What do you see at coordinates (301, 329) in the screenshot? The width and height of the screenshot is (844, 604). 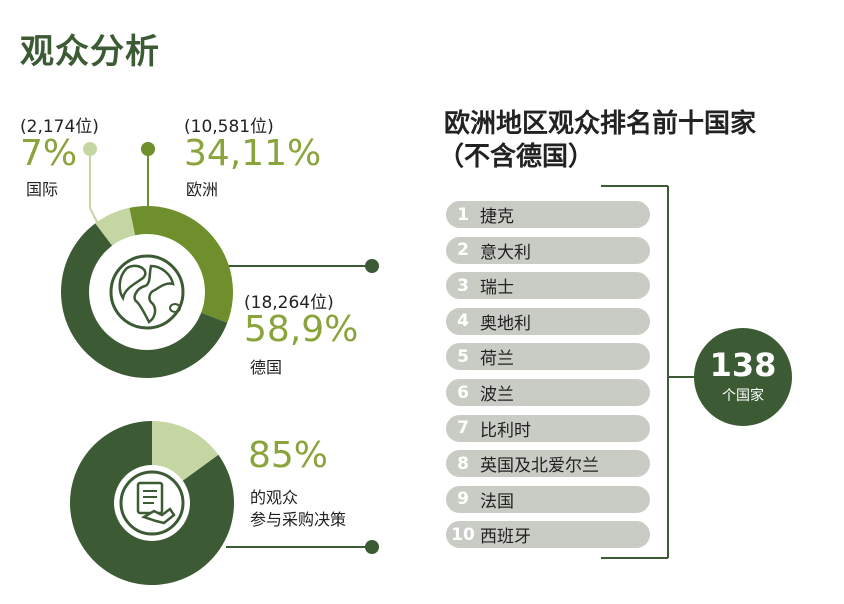 I see `germany-percent: 58,9%` at bounding box center [301, 329].